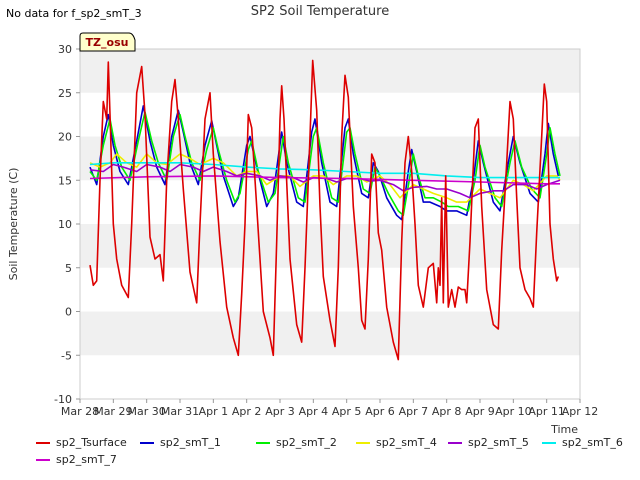 This screenshot has height=480, width=640. What do you see at coordinates (63, 399) in the screenshot?
I see `y-tick-label: -10` at bounding box center [63, 399].